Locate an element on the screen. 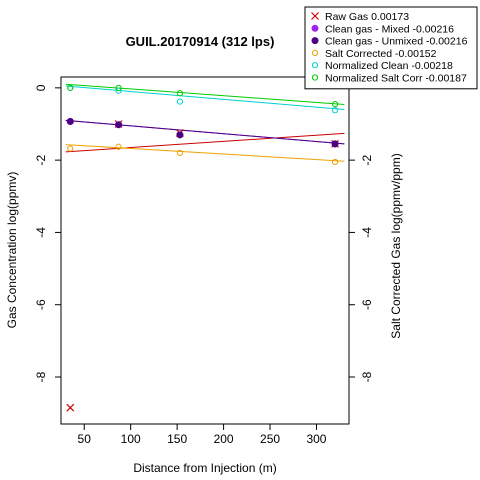 The height and width of the screenshot is (480, 480). legend-label: Raw Gas 0.00173 is located at coordinates (367, 17).